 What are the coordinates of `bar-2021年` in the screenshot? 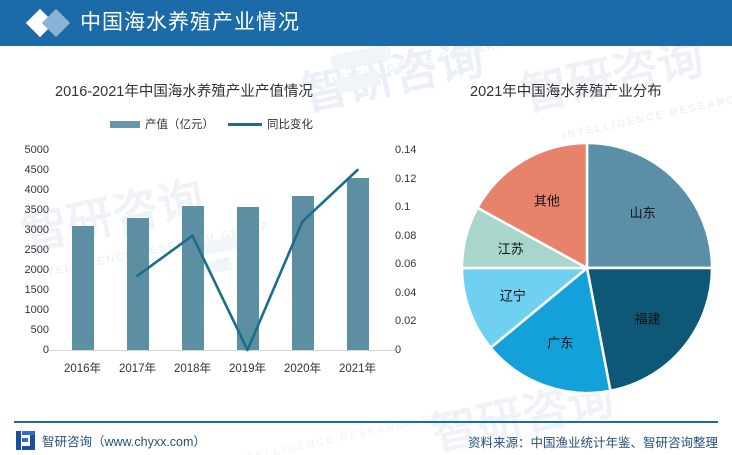 It's located at (357, 264).